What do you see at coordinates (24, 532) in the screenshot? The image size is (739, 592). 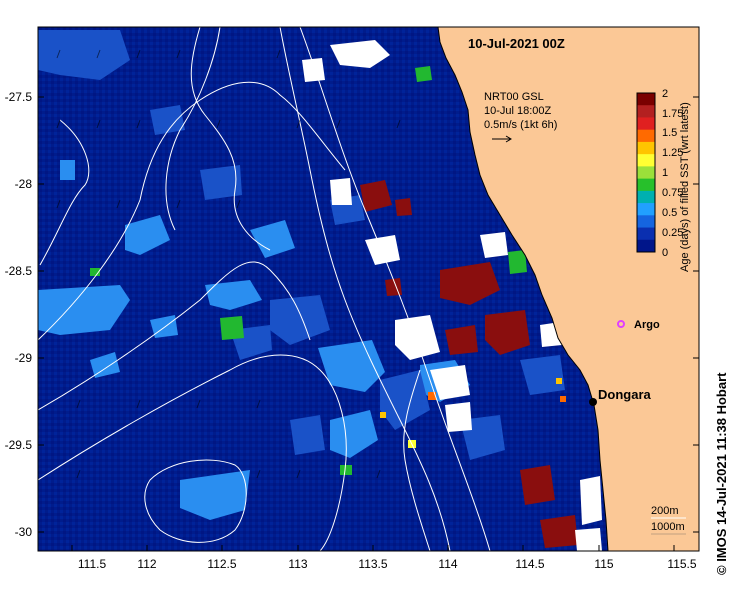 I see `y-tick-label: -30` at bounding box center [24, 532].